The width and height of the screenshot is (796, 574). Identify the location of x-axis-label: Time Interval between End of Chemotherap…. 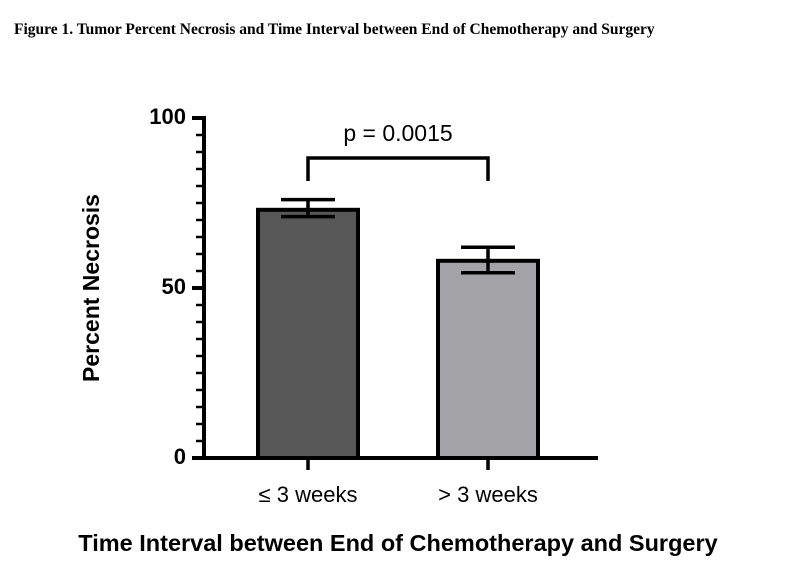
(397, 543).